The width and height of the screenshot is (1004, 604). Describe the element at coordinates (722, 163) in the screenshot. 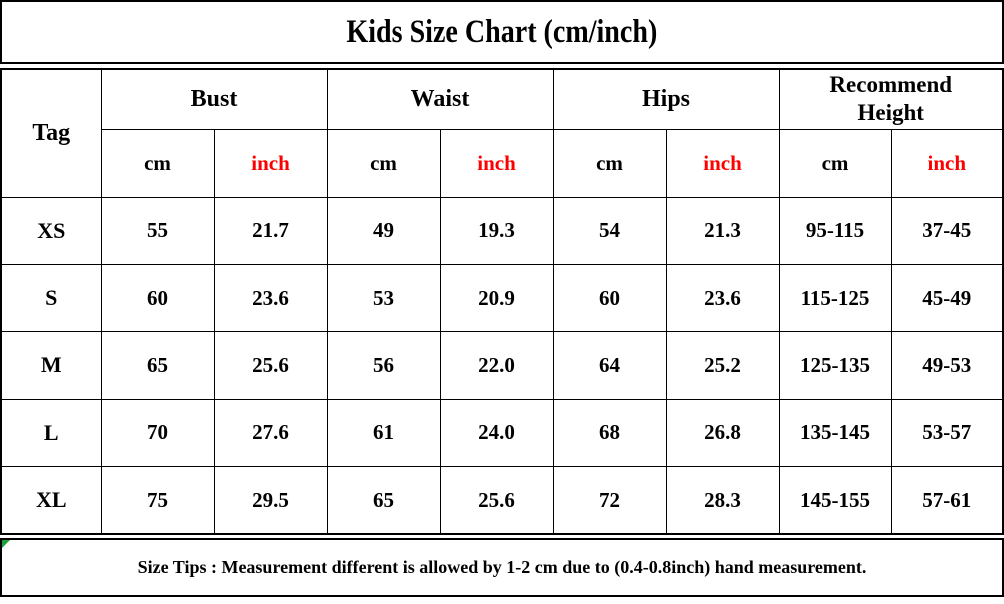

I see `hips-inch-header: inch` at that location.